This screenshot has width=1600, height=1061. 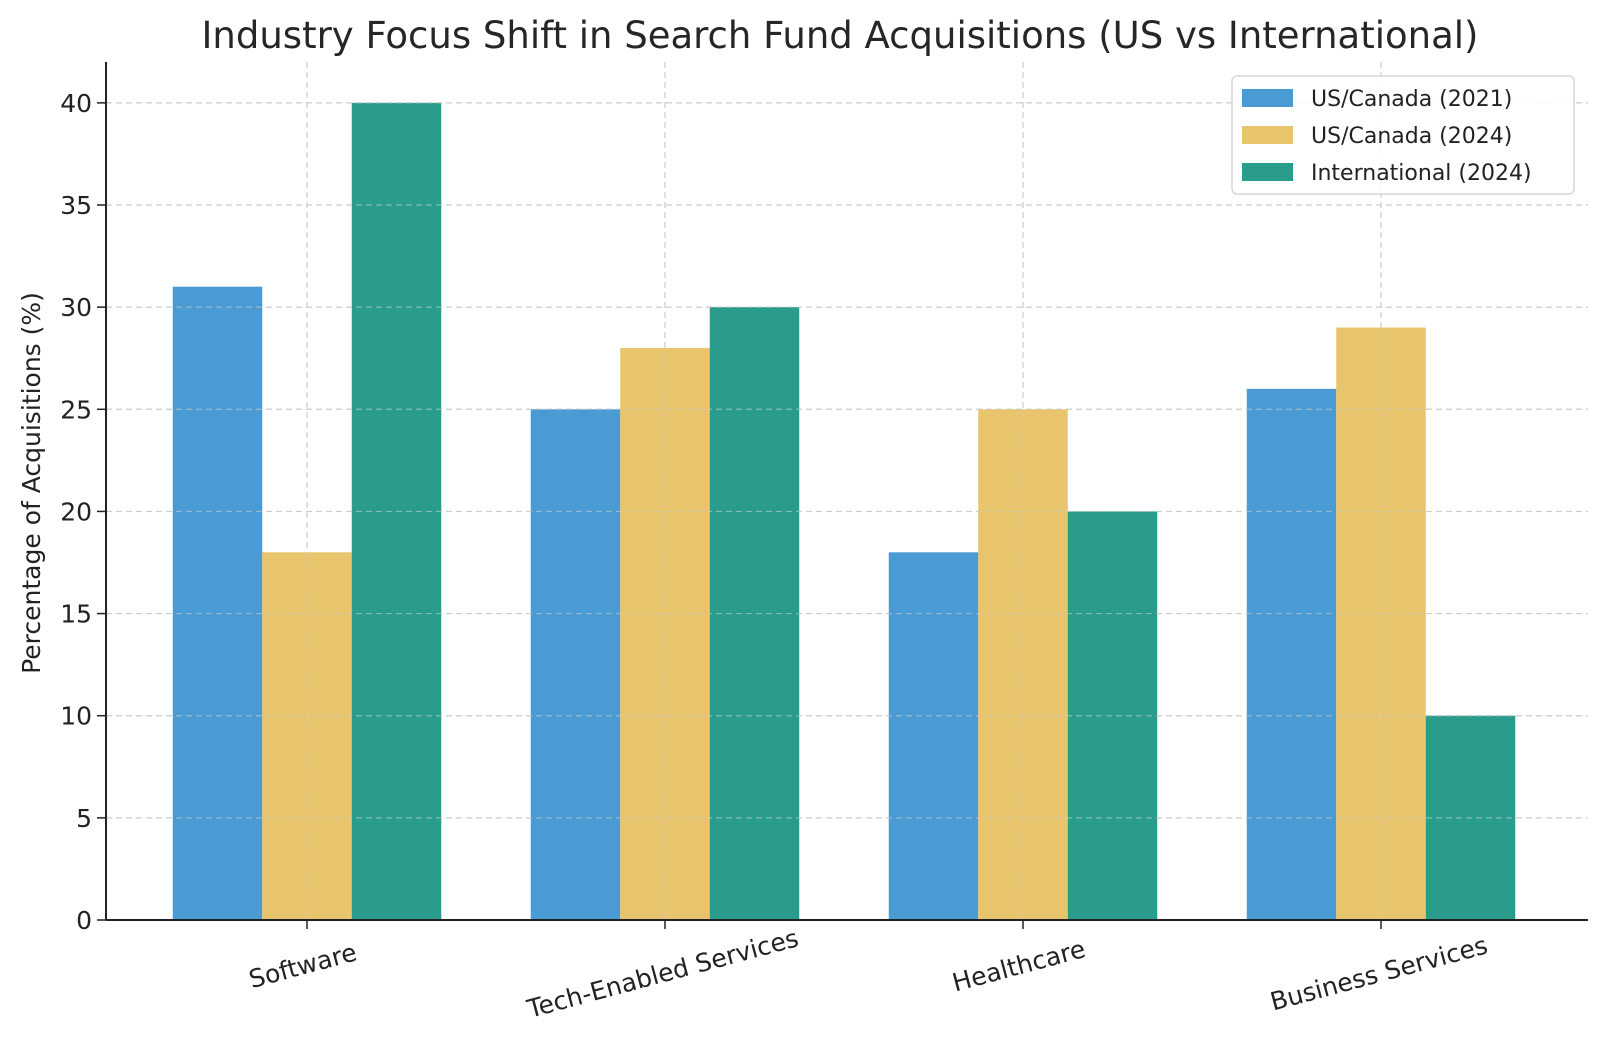 I want to click on legend-box, so click(x=1403, y=135).